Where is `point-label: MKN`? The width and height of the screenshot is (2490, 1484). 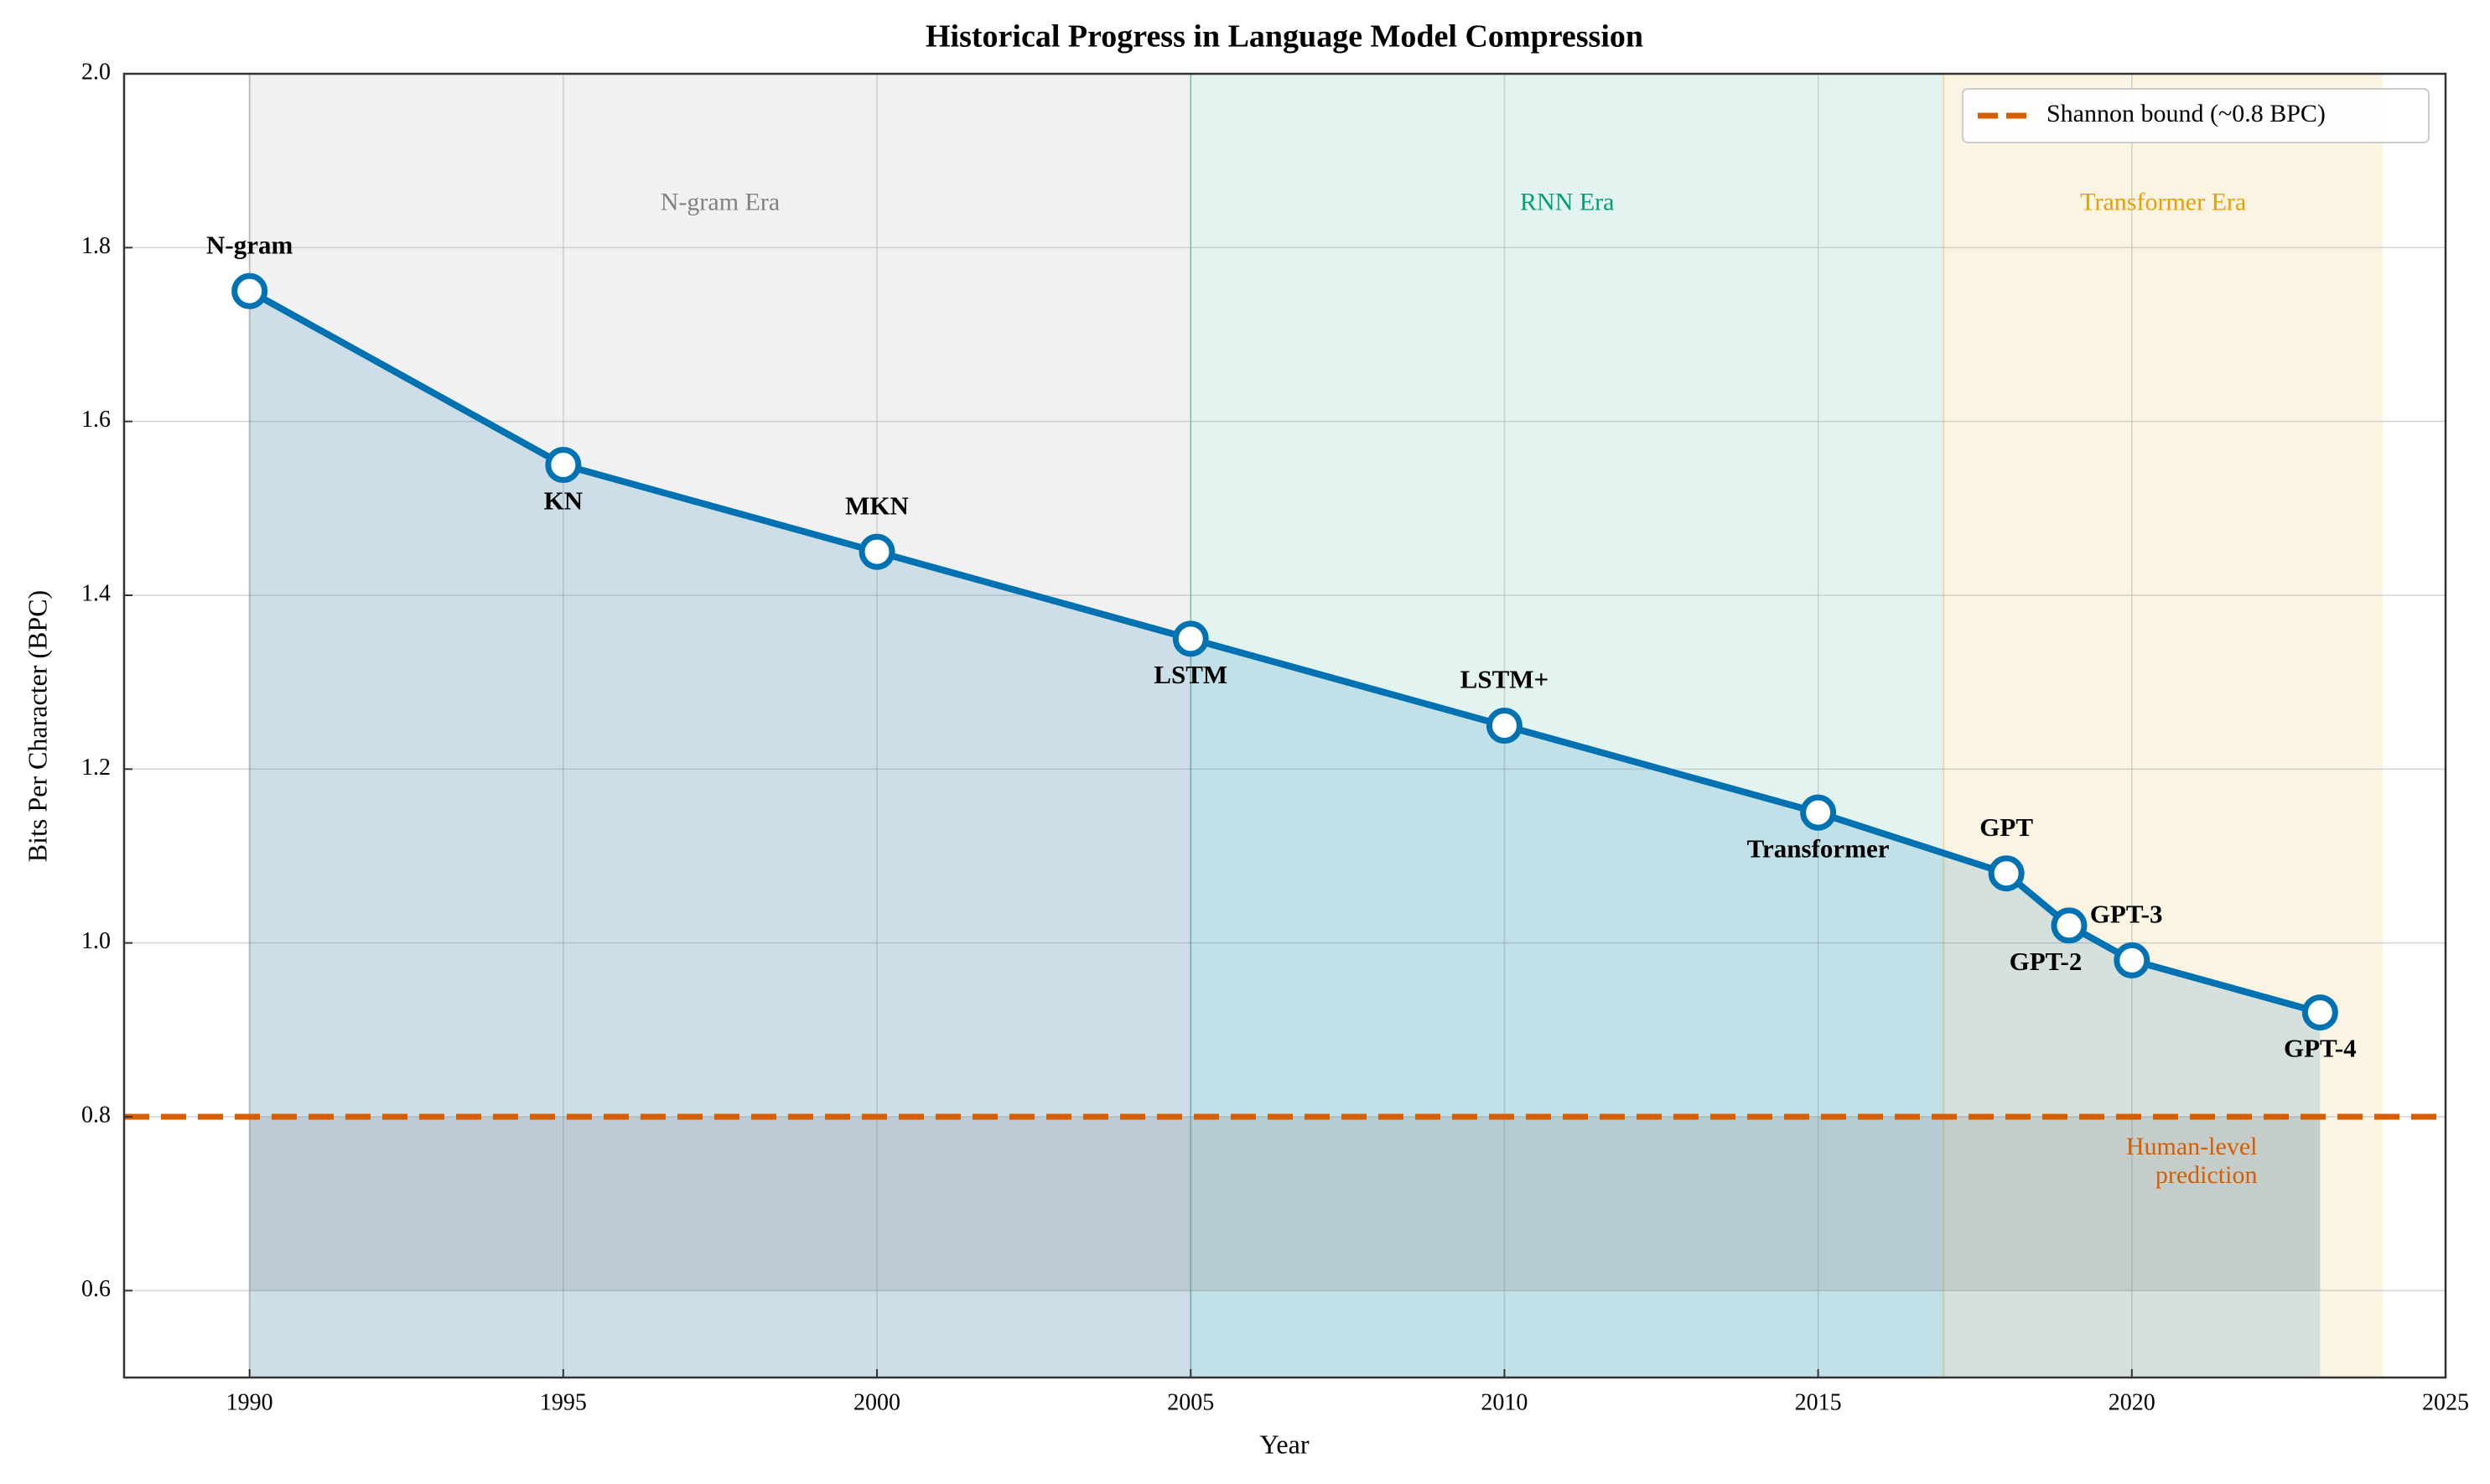
point-label: MKN is located at coordinates (877, 505).